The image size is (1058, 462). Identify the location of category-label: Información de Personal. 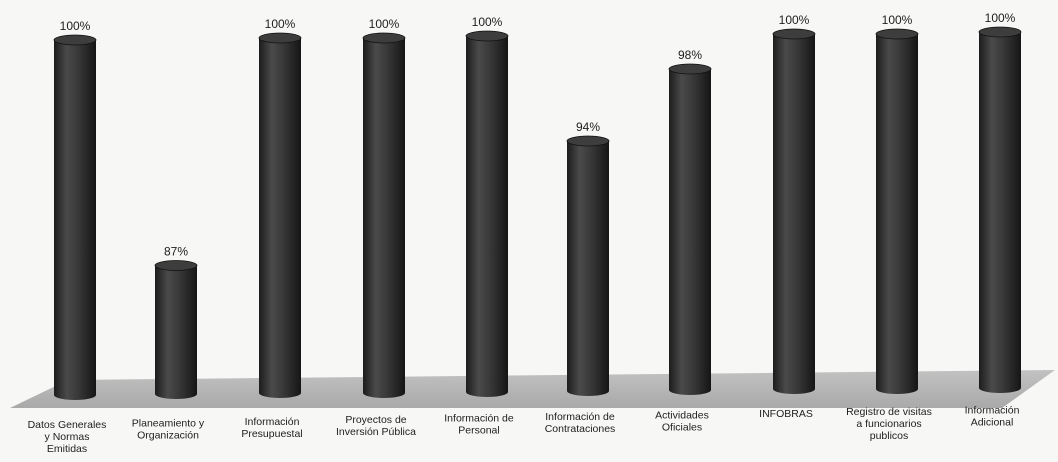
(479, 425).